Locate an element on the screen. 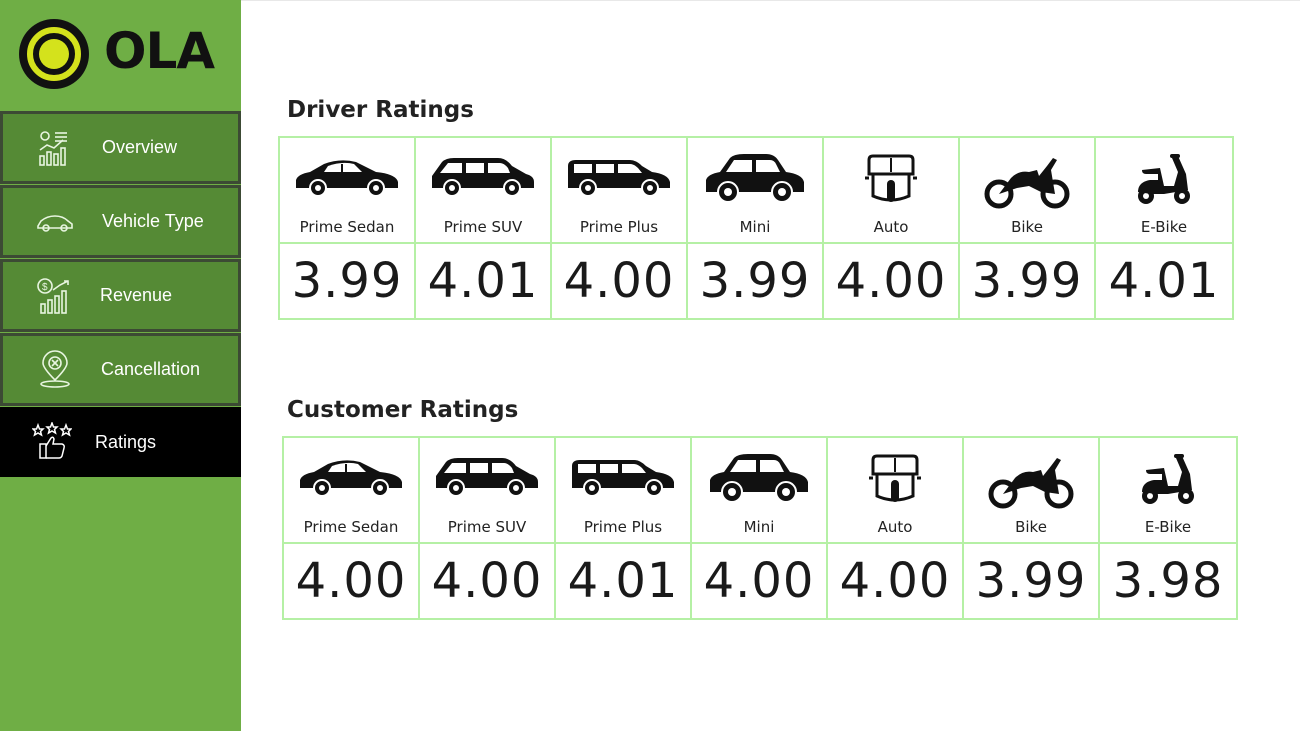 This screenshot has height=731, width=1300. sidebar-item-revenue: $ Revenue is located at coordinates (120, 295).